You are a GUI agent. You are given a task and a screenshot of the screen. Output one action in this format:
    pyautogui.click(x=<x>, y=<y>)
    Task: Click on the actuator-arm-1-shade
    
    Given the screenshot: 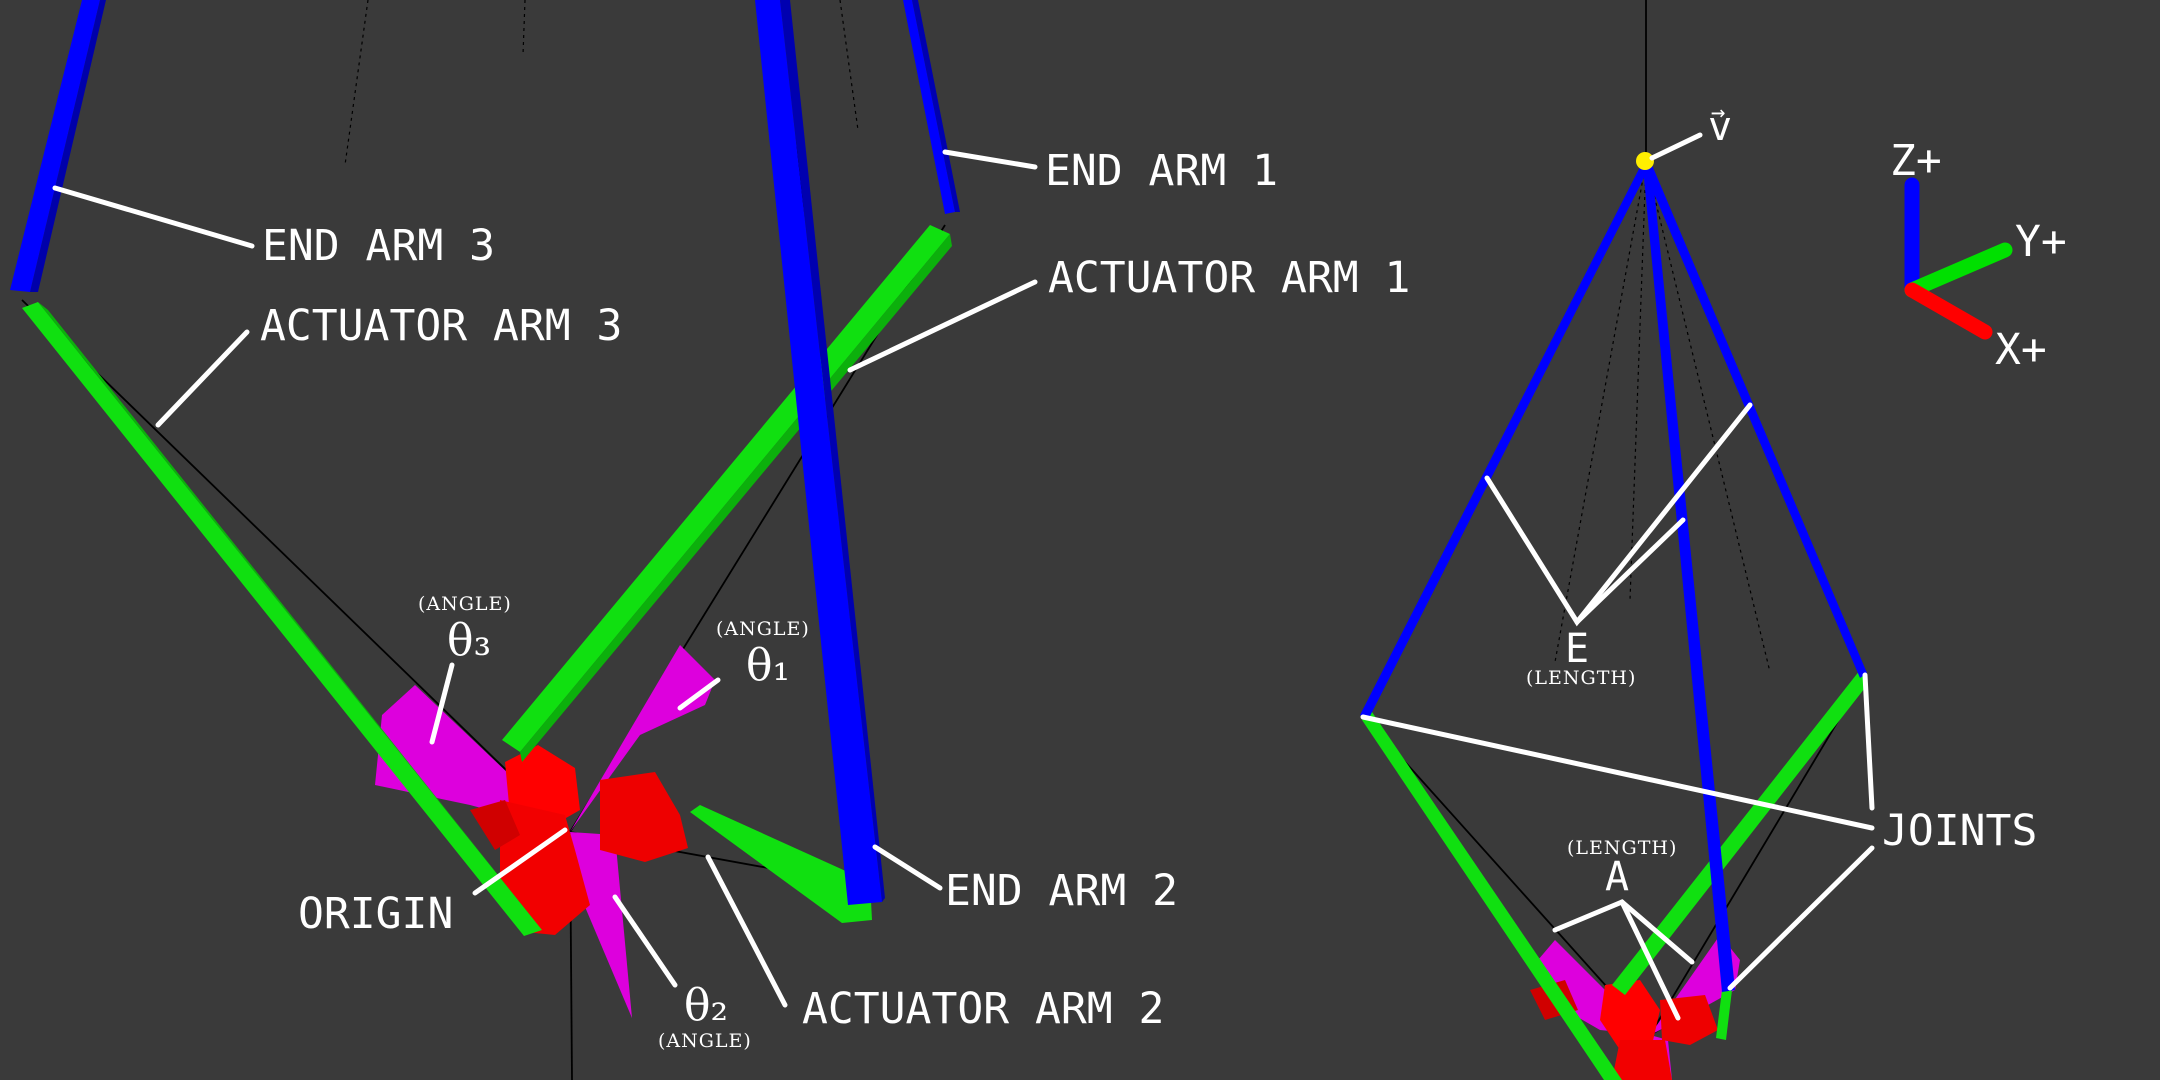 What is the action you would take?
    pyautogui.click(x=736, y=498)
    